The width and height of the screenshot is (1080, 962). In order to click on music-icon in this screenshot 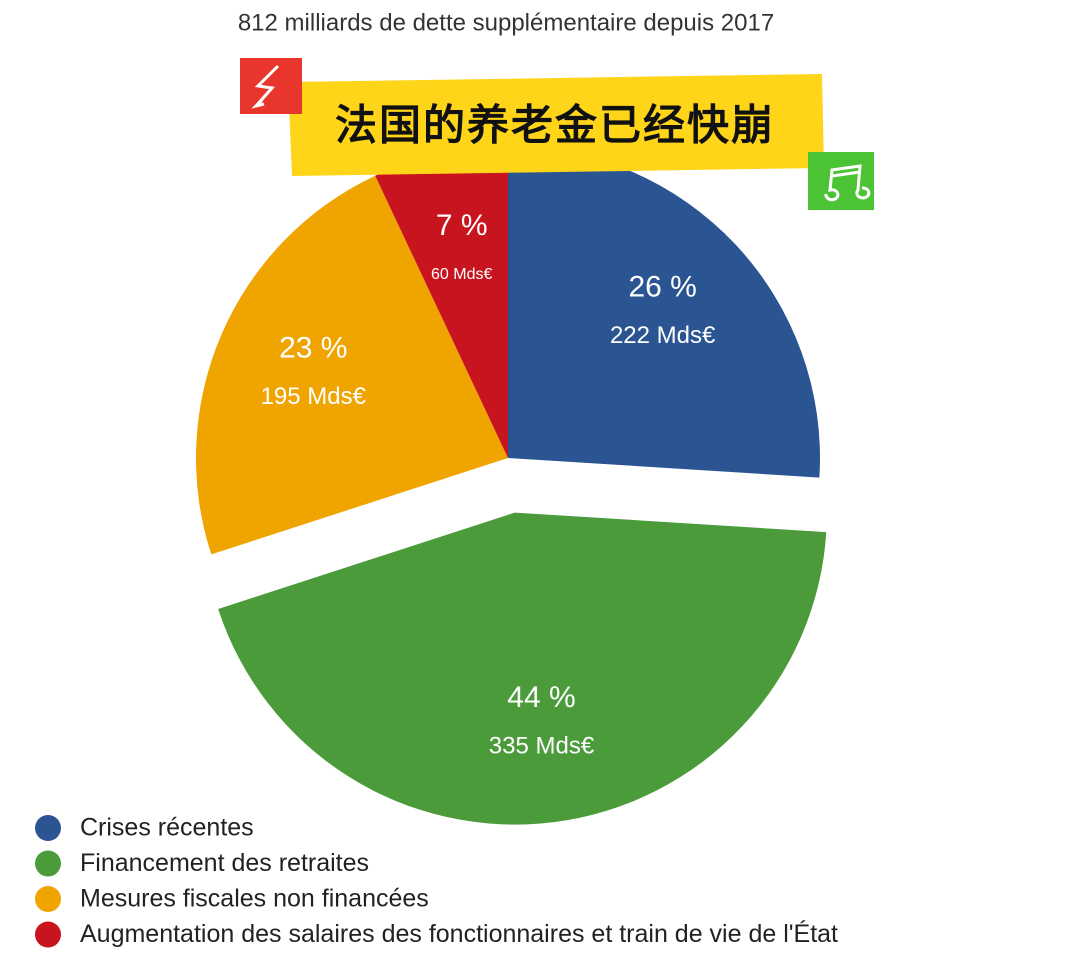, I will do `click(841, 181)`.